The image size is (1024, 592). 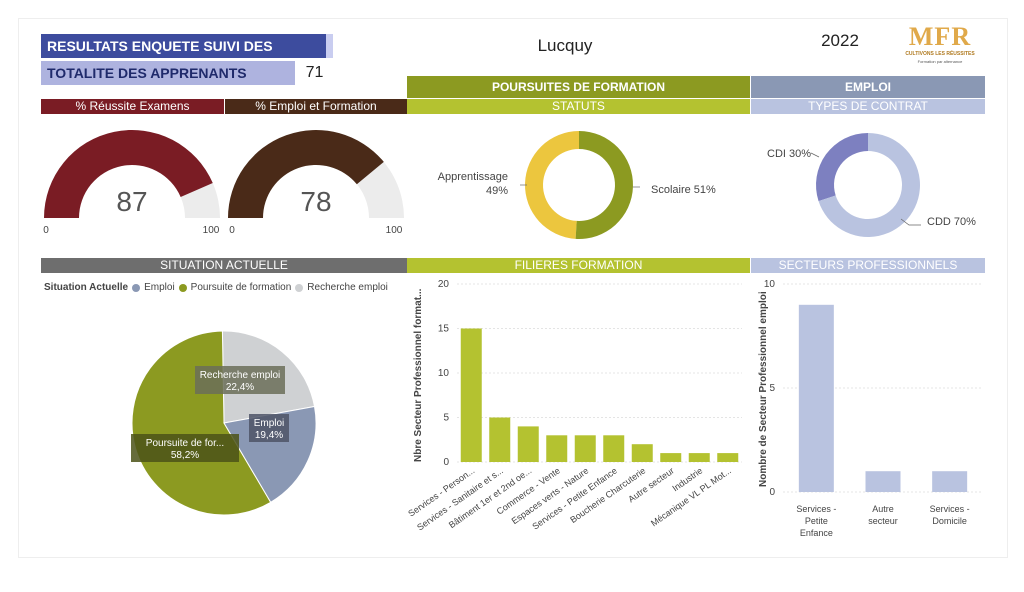 What do you see at coordinates (132, 106) in the screenshot?
I see `band-reussite: % Réussite Examens` at bounding box center [132, 106].